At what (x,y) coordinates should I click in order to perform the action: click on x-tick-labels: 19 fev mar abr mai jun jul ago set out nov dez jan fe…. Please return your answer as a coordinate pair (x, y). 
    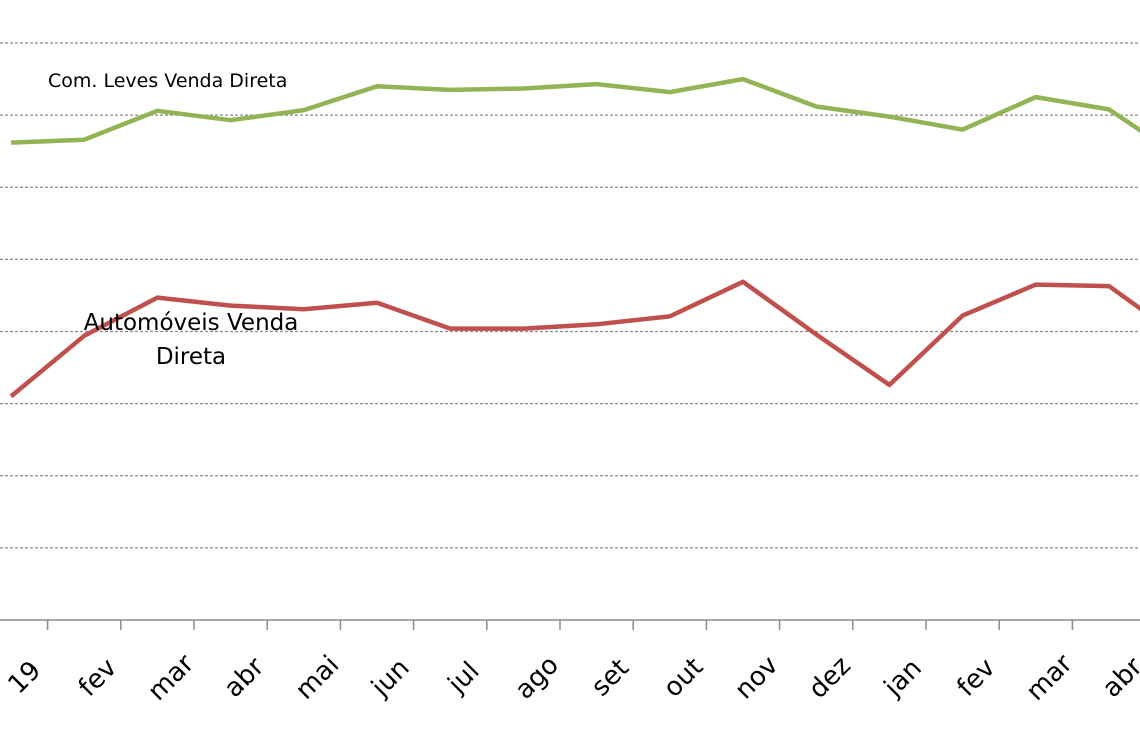
    Looking at the image, I should click on (571, 678).